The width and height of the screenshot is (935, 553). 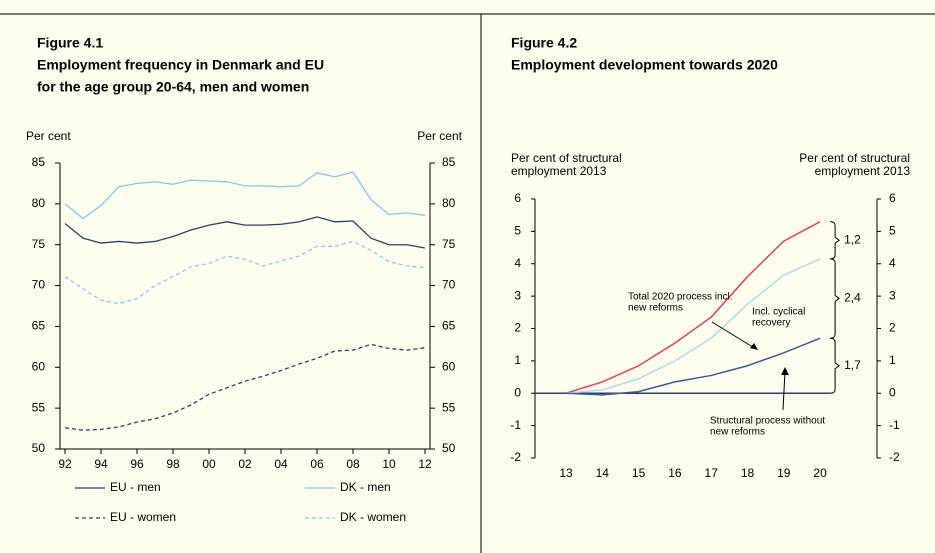 What do you see at coordinates (894, 457) in the screenshot?
I see `y2-tick-label: -2` at bounding box center [894, 457].